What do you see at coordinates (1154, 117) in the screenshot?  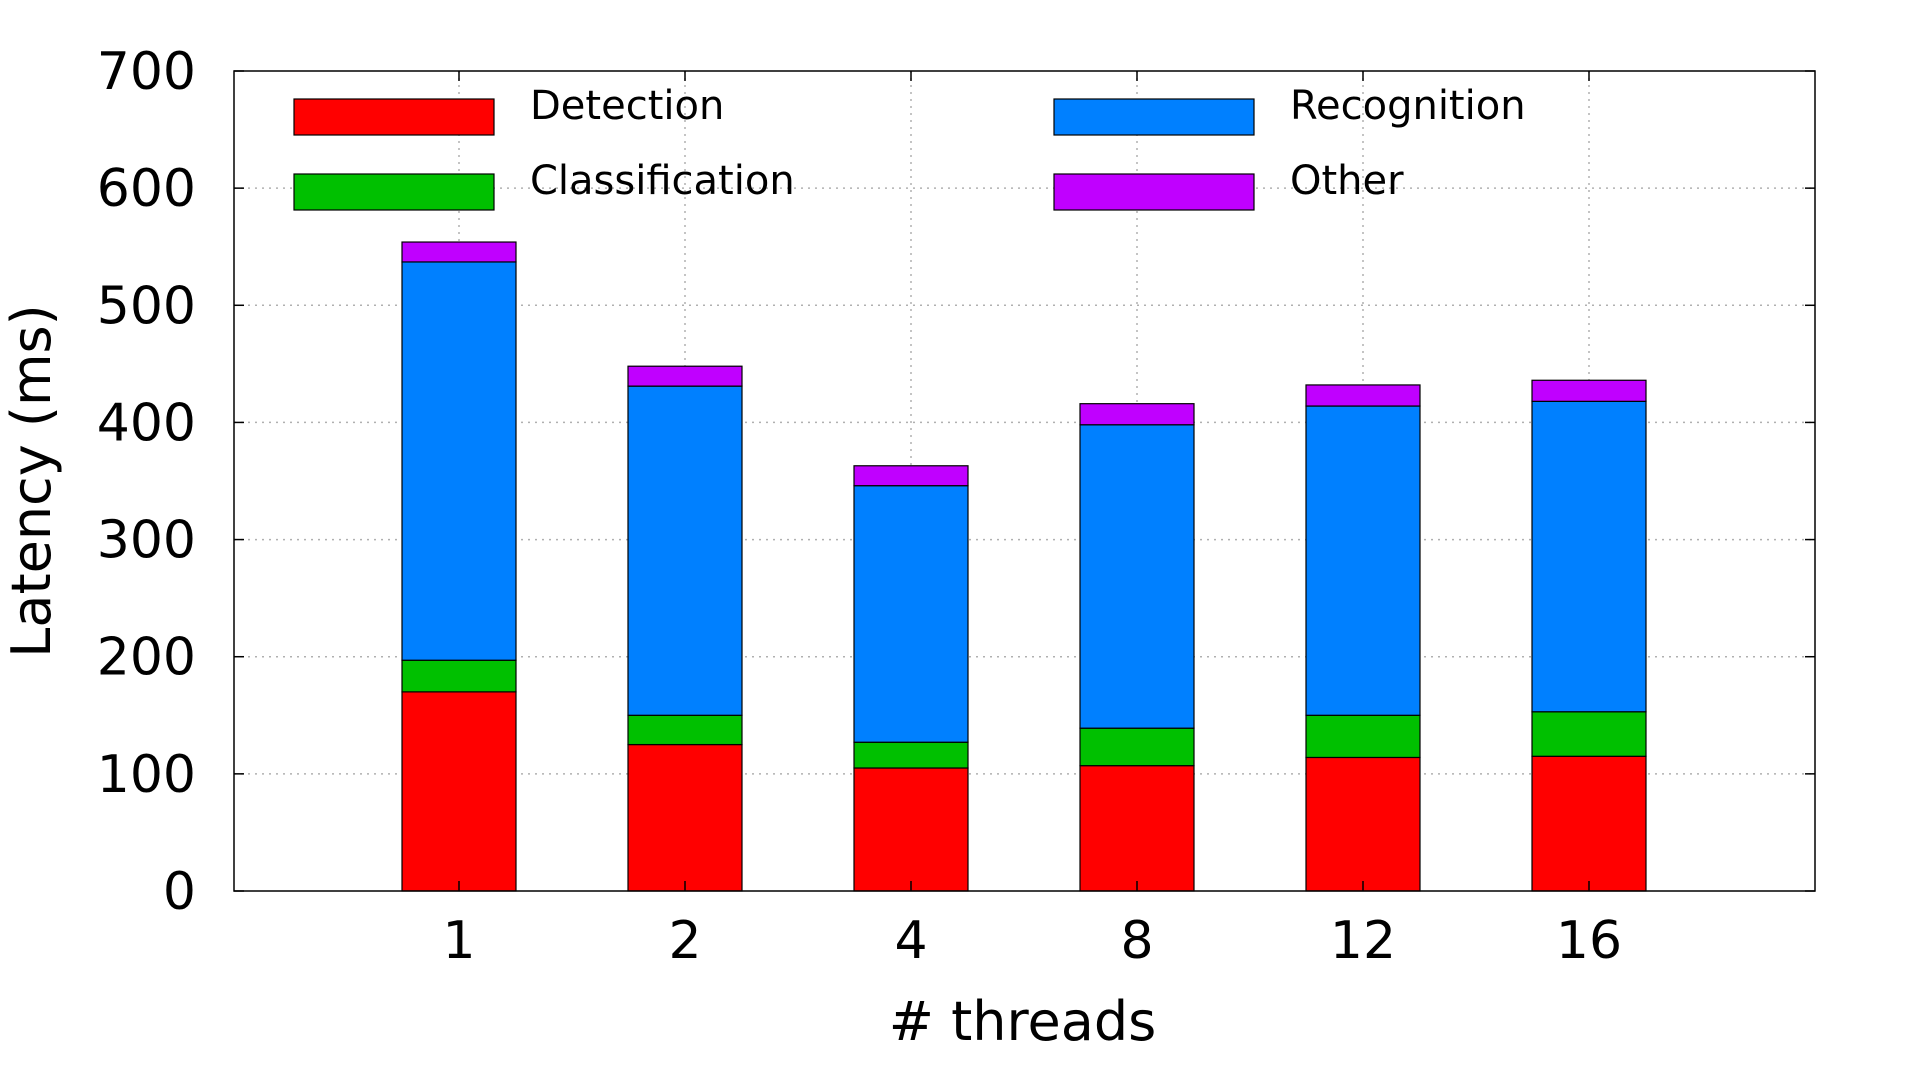 I see `legend-swatch-recognition` at bounding box center [1154, 117].